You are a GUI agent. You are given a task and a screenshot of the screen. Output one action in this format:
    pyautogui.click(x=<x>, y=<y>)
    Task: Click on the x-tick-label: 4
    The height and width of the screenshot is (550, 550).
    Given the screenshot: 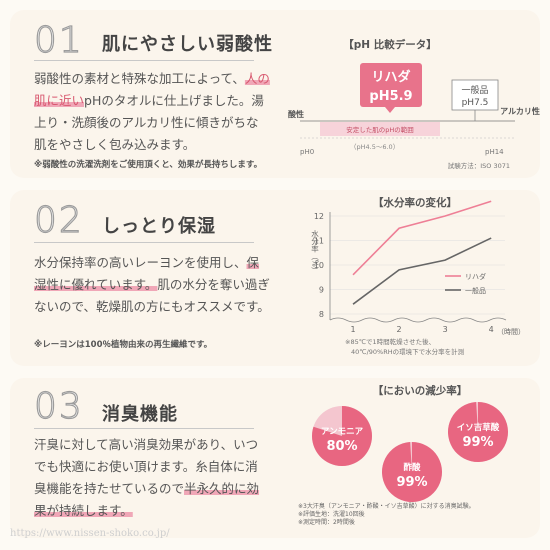 What is the action you would take?
    pyautogui.click(x=491, y=329)
    